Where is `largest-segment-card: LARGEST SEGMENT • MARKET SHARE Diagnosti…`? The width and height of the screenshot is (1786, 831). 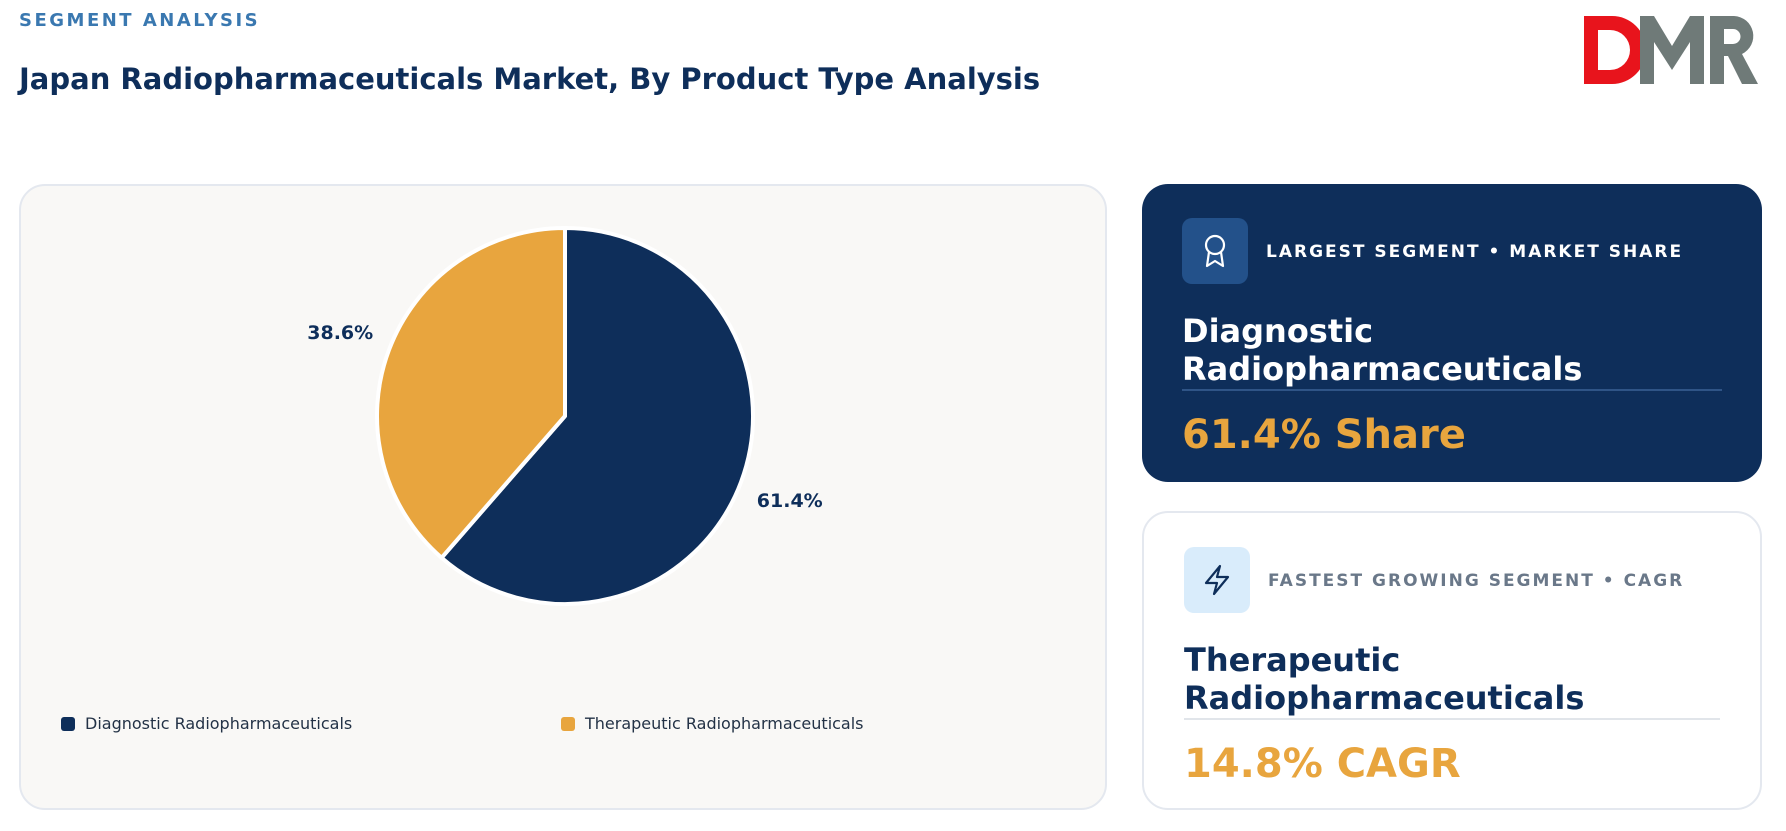
largest-segment-card: LARGEST SEGMENT • MARKET SHARE Diagnosti… is located at coordinates (1452, 333).